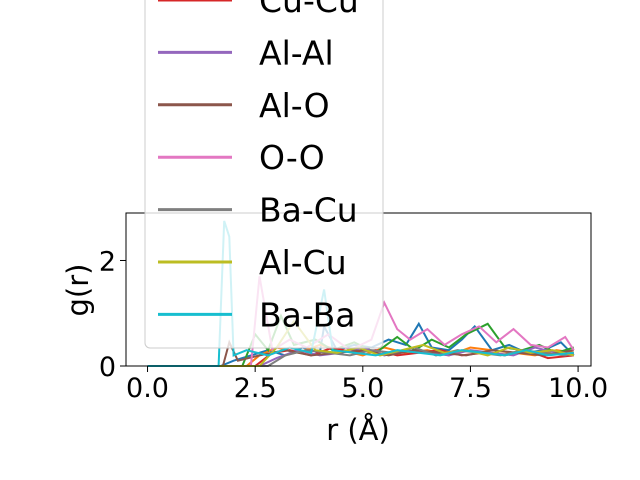  I want to click on x-tick-label: 2.5, so click(255, 388).